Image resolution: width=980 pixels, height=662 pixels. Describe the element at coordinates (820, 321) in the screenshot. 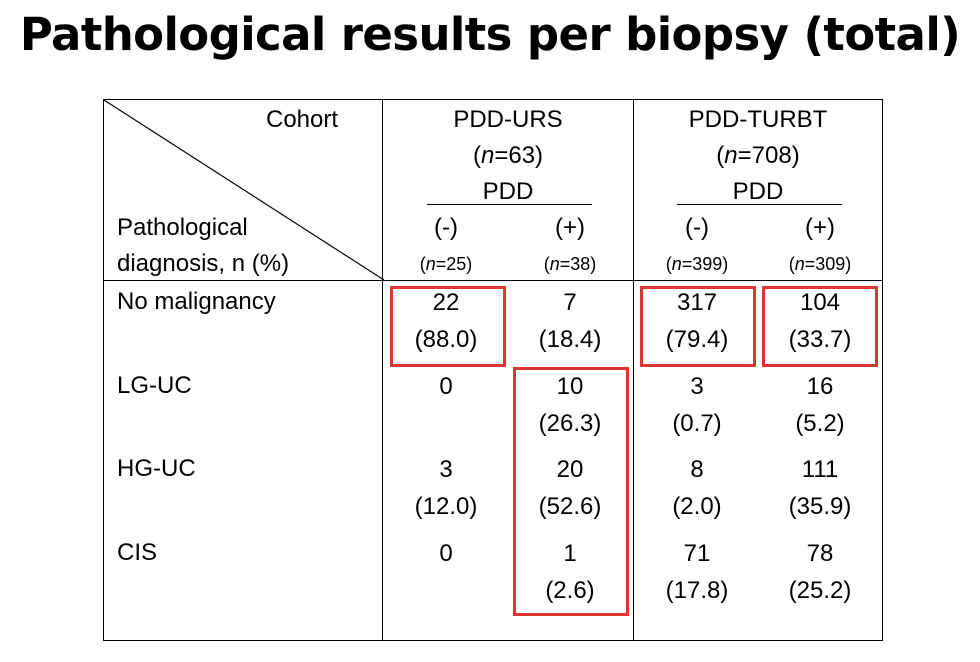

I see `table-cell: 104 (33.7)` at that location.